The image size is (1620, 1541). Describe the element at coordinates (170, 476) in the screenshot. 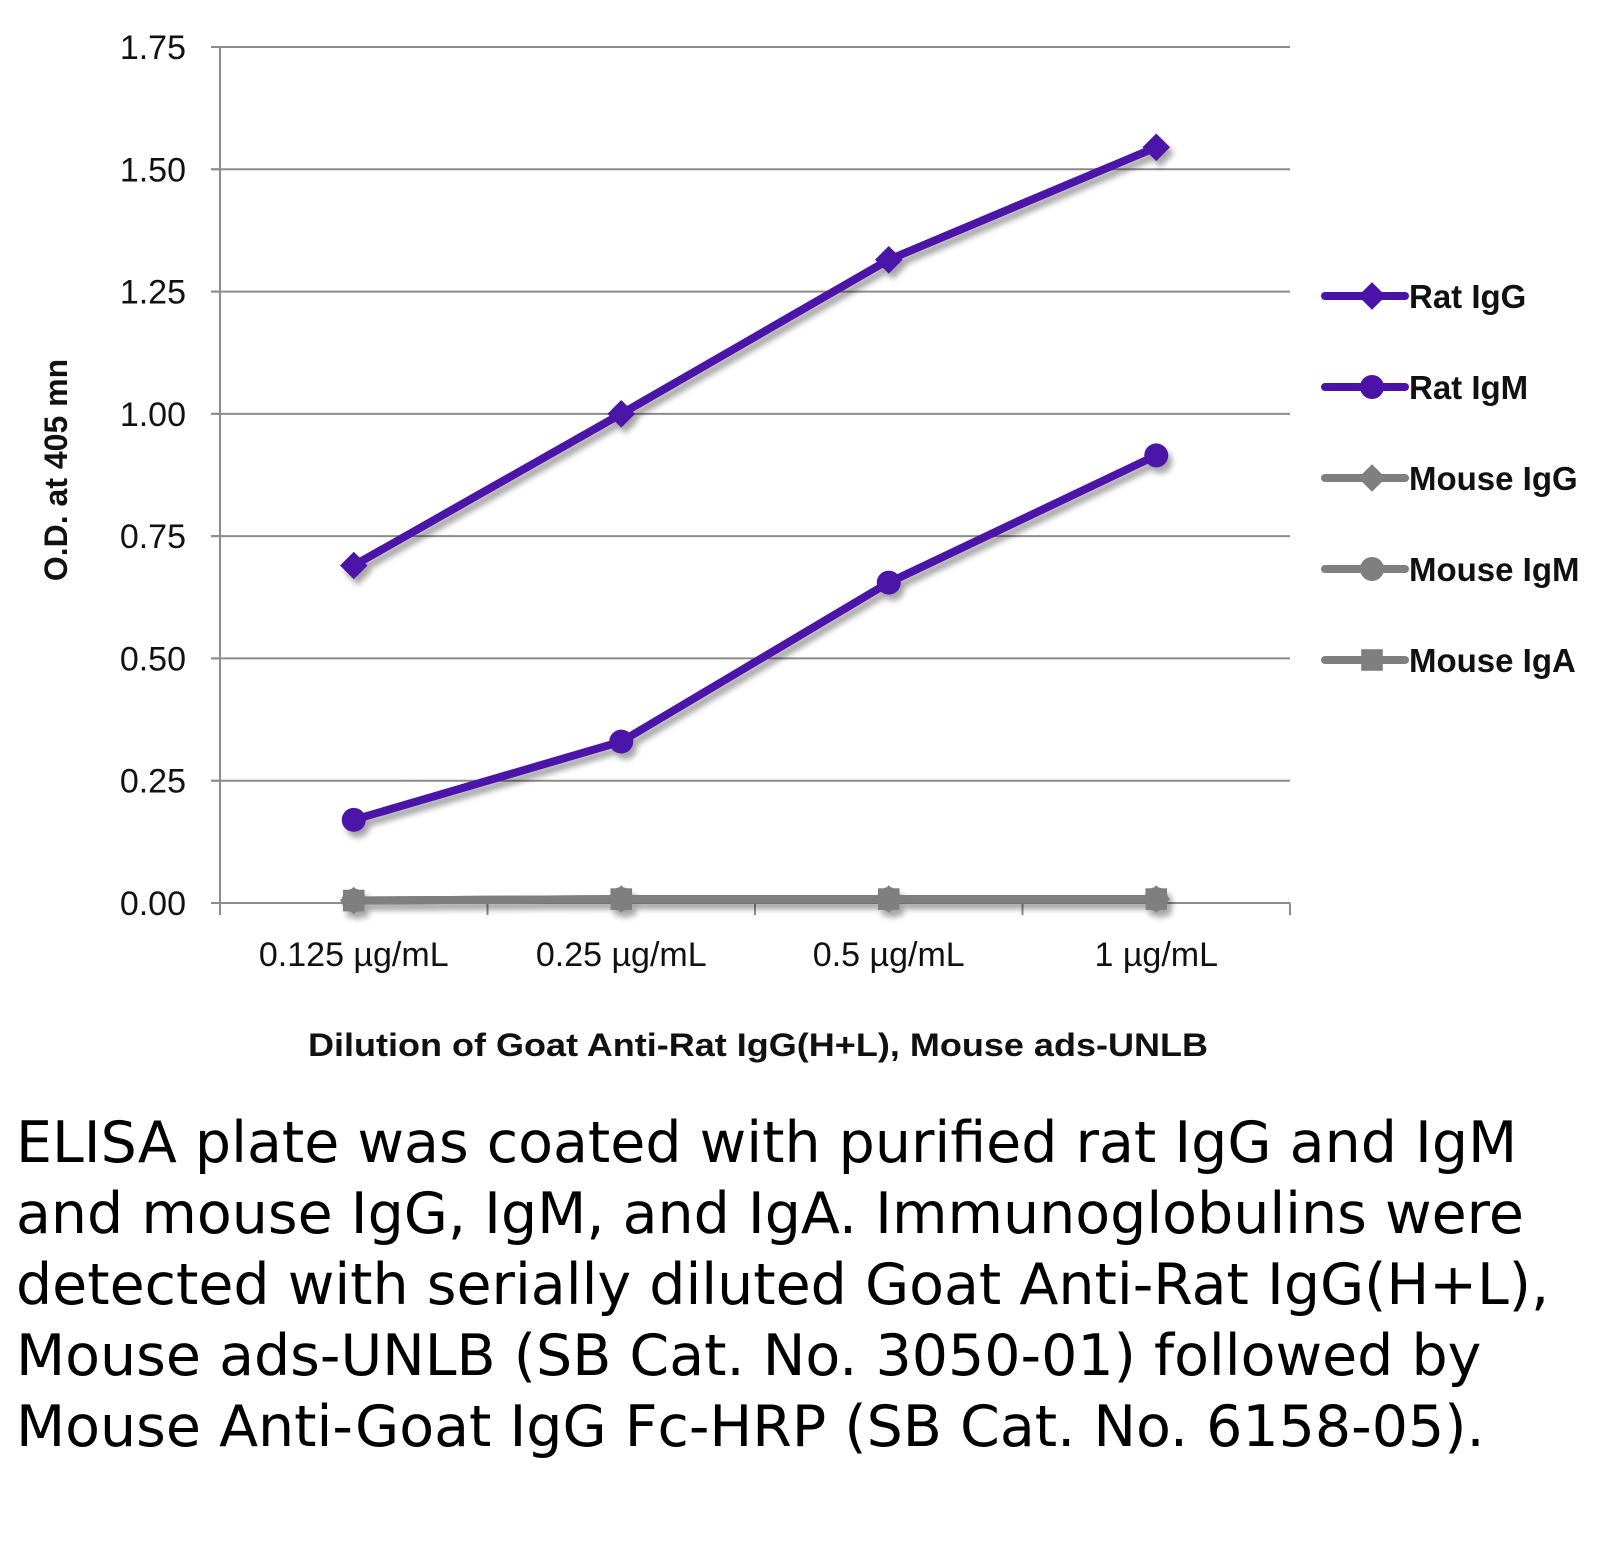

I see `y-axis-ticks: 0.00 0.25 0.50 0.75 1.00 1.25 1.50 1.75` at that location.